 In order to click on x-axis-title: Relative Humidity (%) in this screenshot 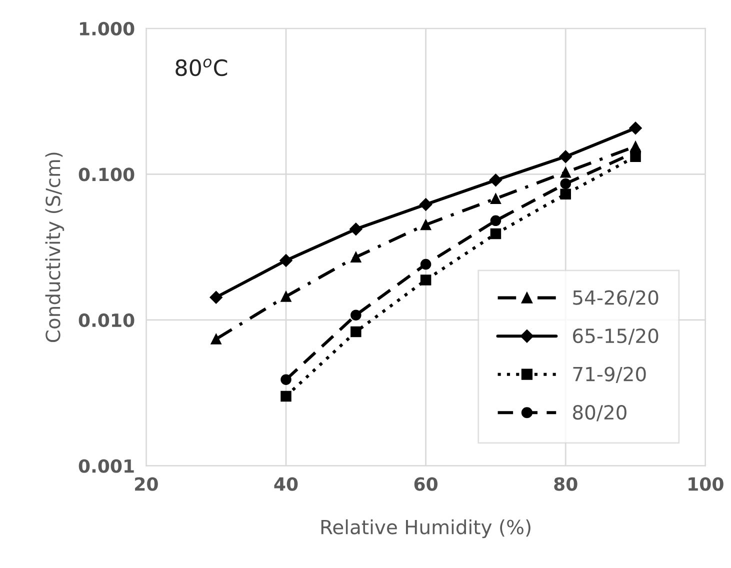, I will do `click(425, 528)`.